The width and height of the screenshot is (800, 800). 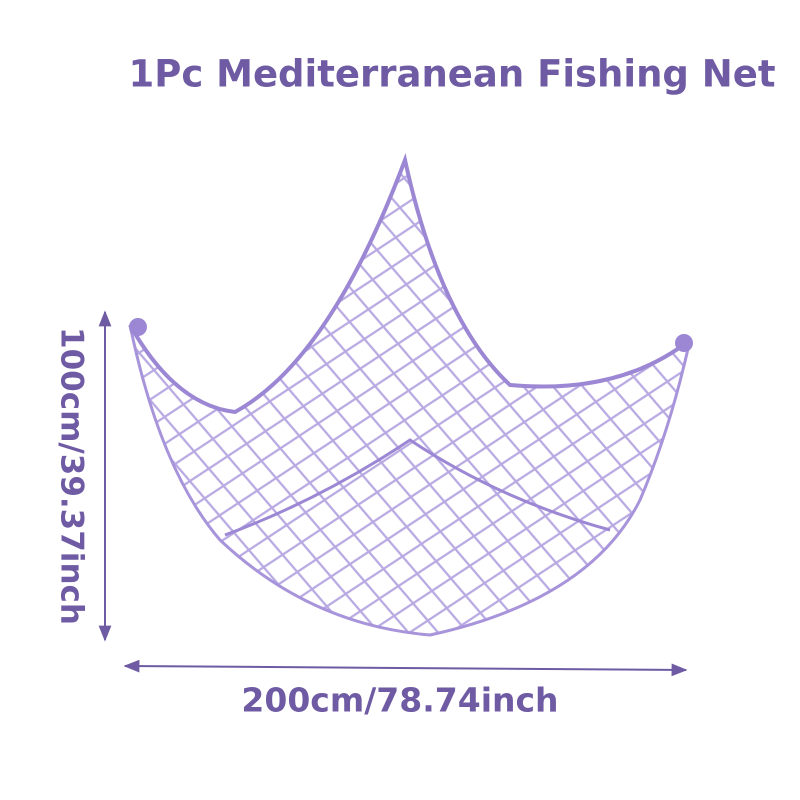 What do you see at coordinates (405, 668) in the screenshot?
I see `width-arrow` at bounding box center [405, 668].